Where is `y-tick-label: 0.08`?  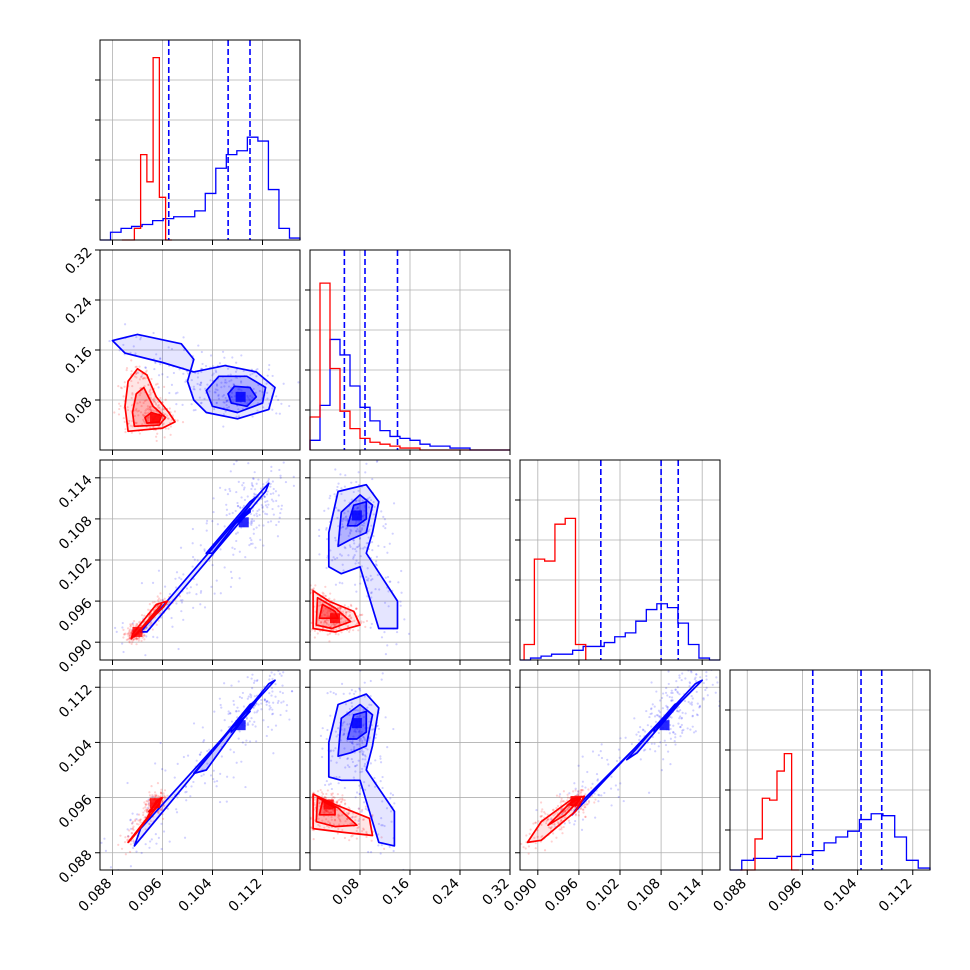 y-tick-label: 0.08 is located at coordinates (78, 410).